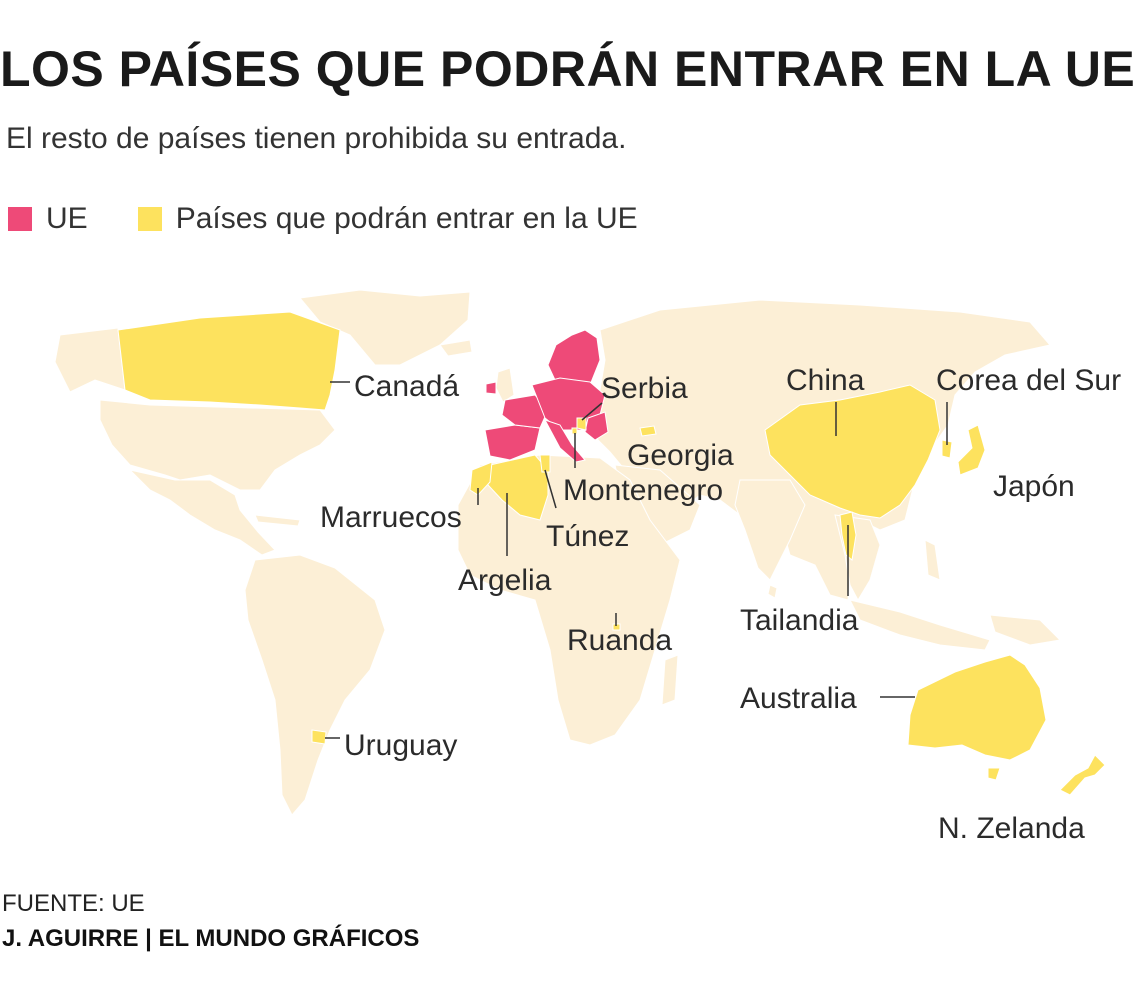  What do you see at coordinates (525, 411) in the screenshot?
I see `eu-france` at bounding box center [525, 411].